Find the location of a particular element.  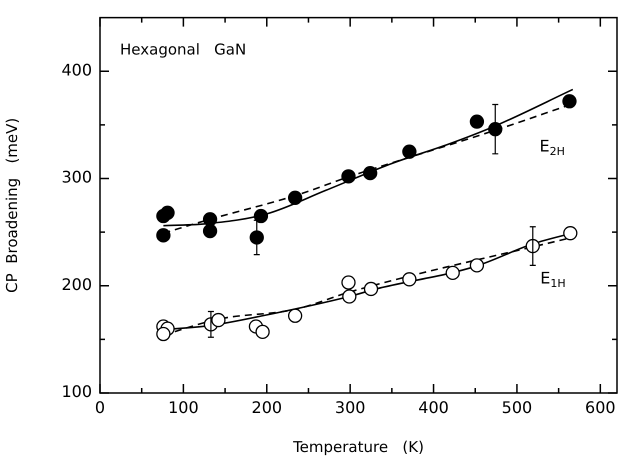

x-tick-label: 0 is located at coordinates (100, 407).